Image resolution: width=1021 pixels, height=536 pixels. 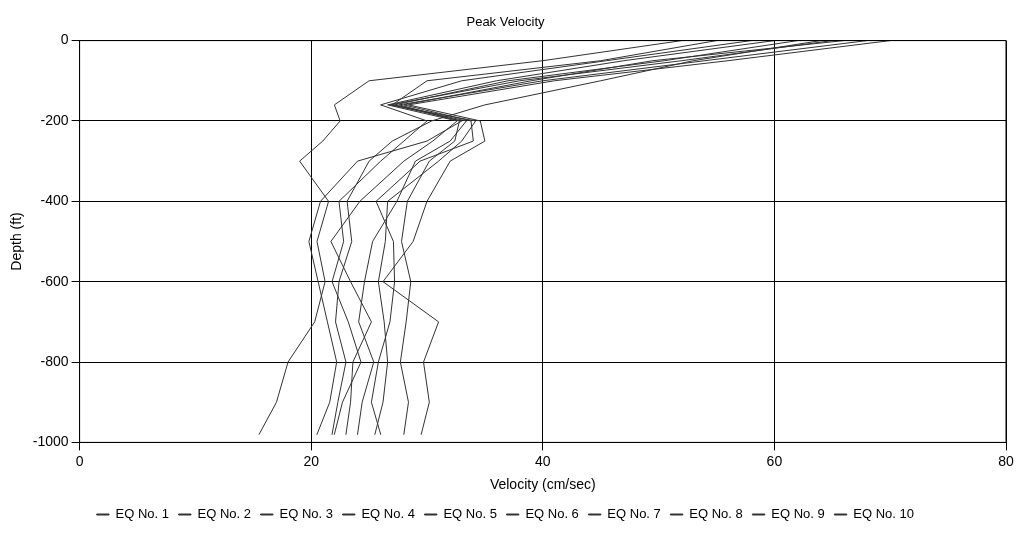 What do you see at coordinates (634, 514) in the screenshot?
I see `legend-label: EQ No. 7` at bounding box center [634, 514].